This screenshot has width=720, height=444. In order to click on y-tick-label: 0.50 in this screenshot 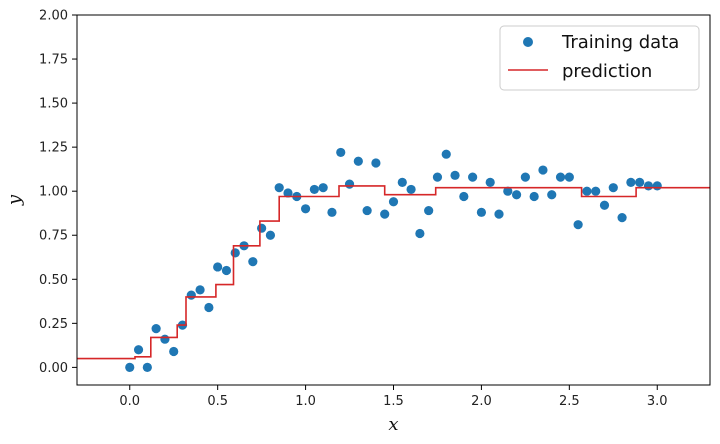, I will do `click(53, 280)`.